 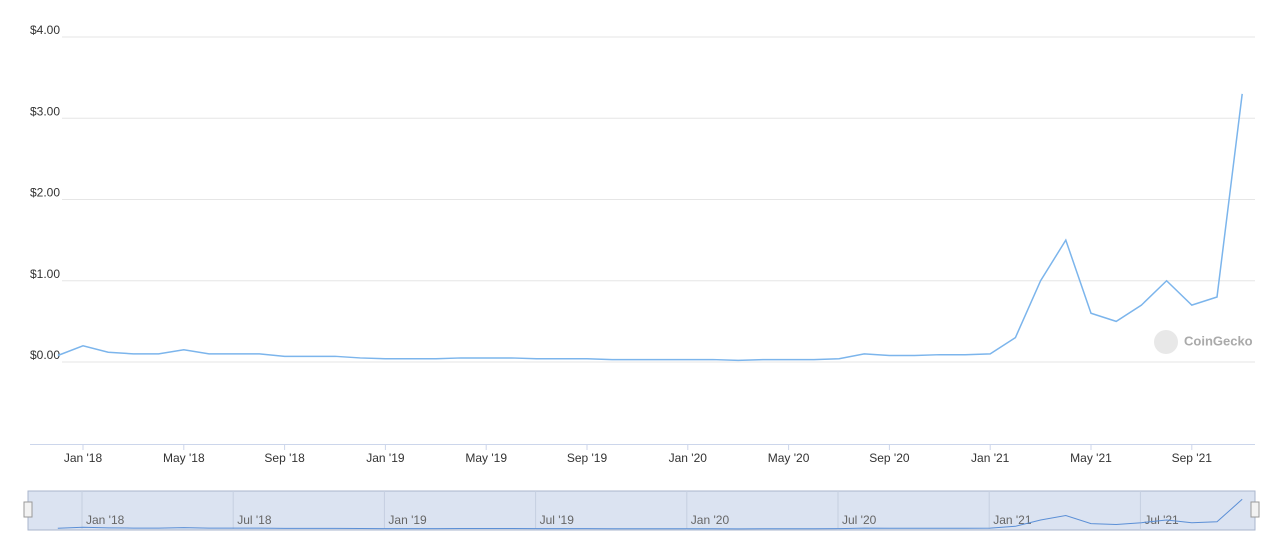 I want to click on x-tick-label: May '18, so click(x=184, y=458).